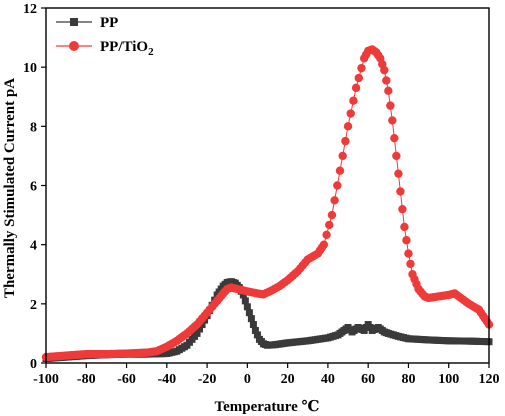 The image size is (505, 416). What do you see at coordinates (266, 407) in the screenshot?
I see `x-axis-title: Temperature ℃` at bounding box center [266, 407].